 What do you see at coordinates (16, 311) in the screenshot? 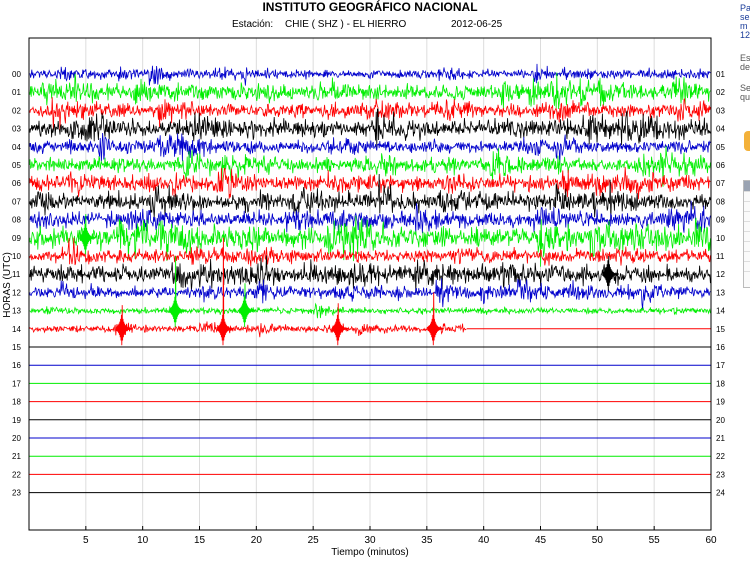
I see `hour-label-left: 13` at bounding box center [16, 311].